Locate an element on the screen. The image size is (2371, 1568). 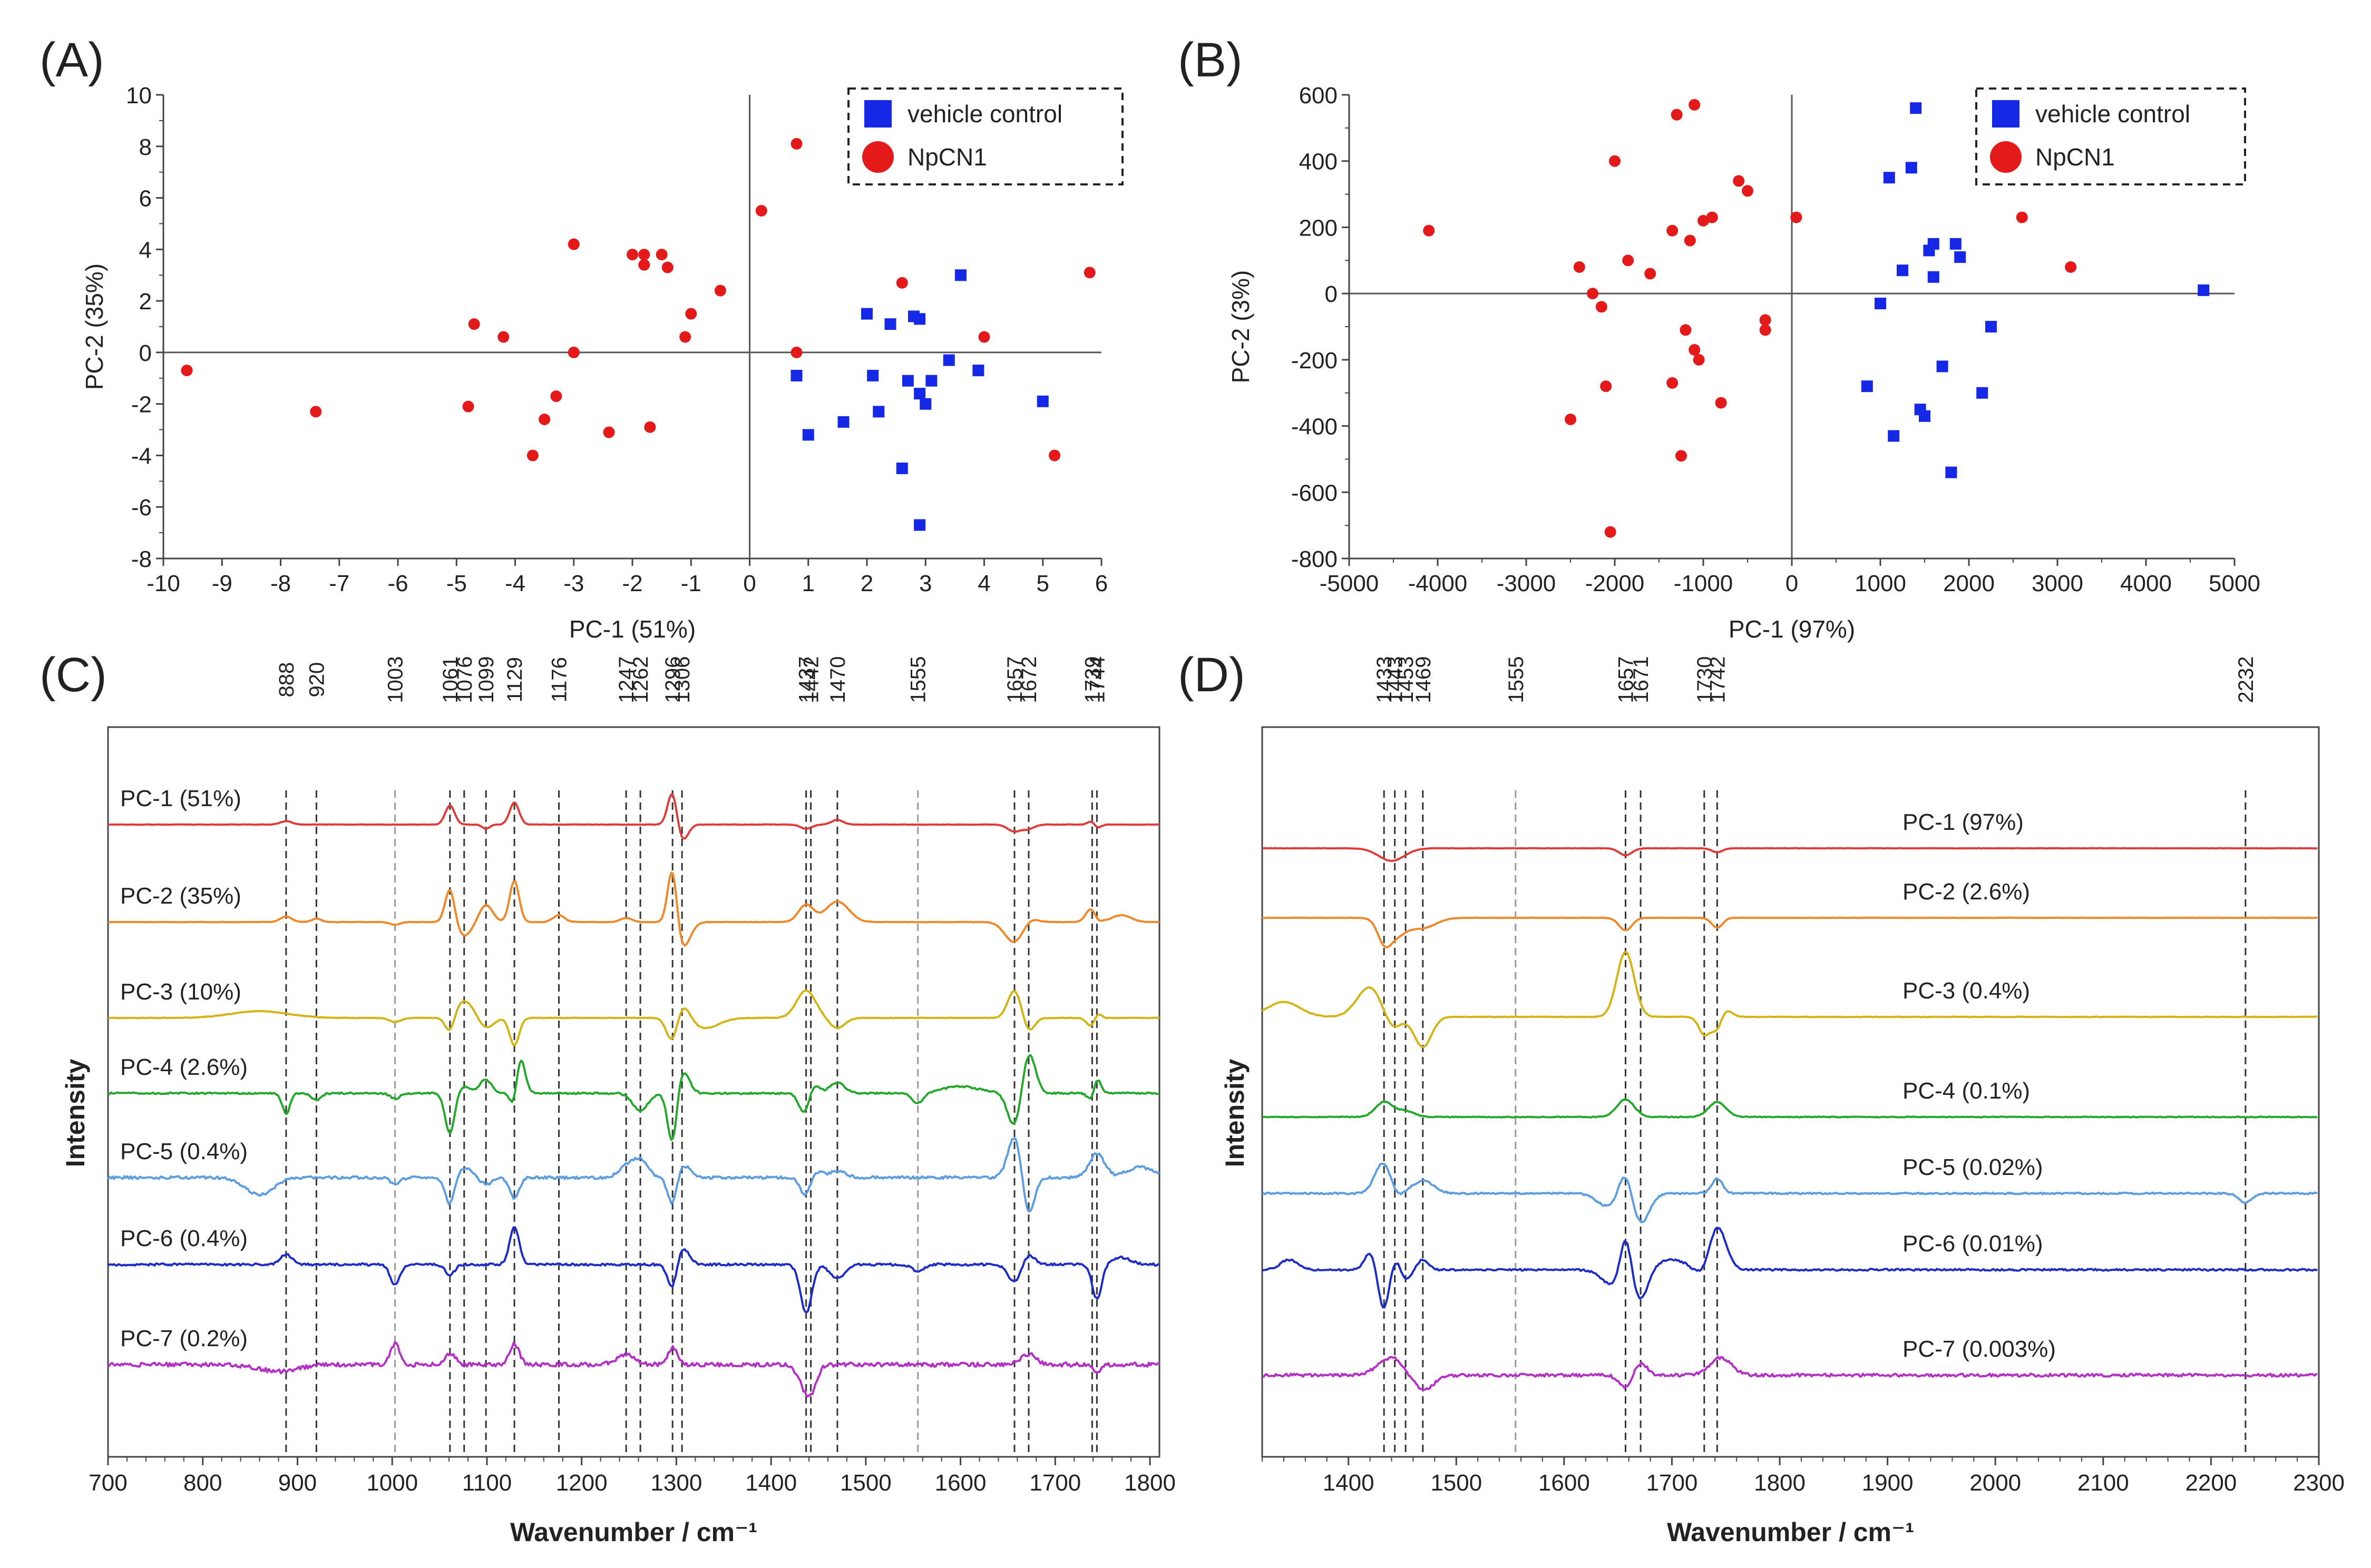
x-tick-label: -8 is located at coordinates (280, 583).